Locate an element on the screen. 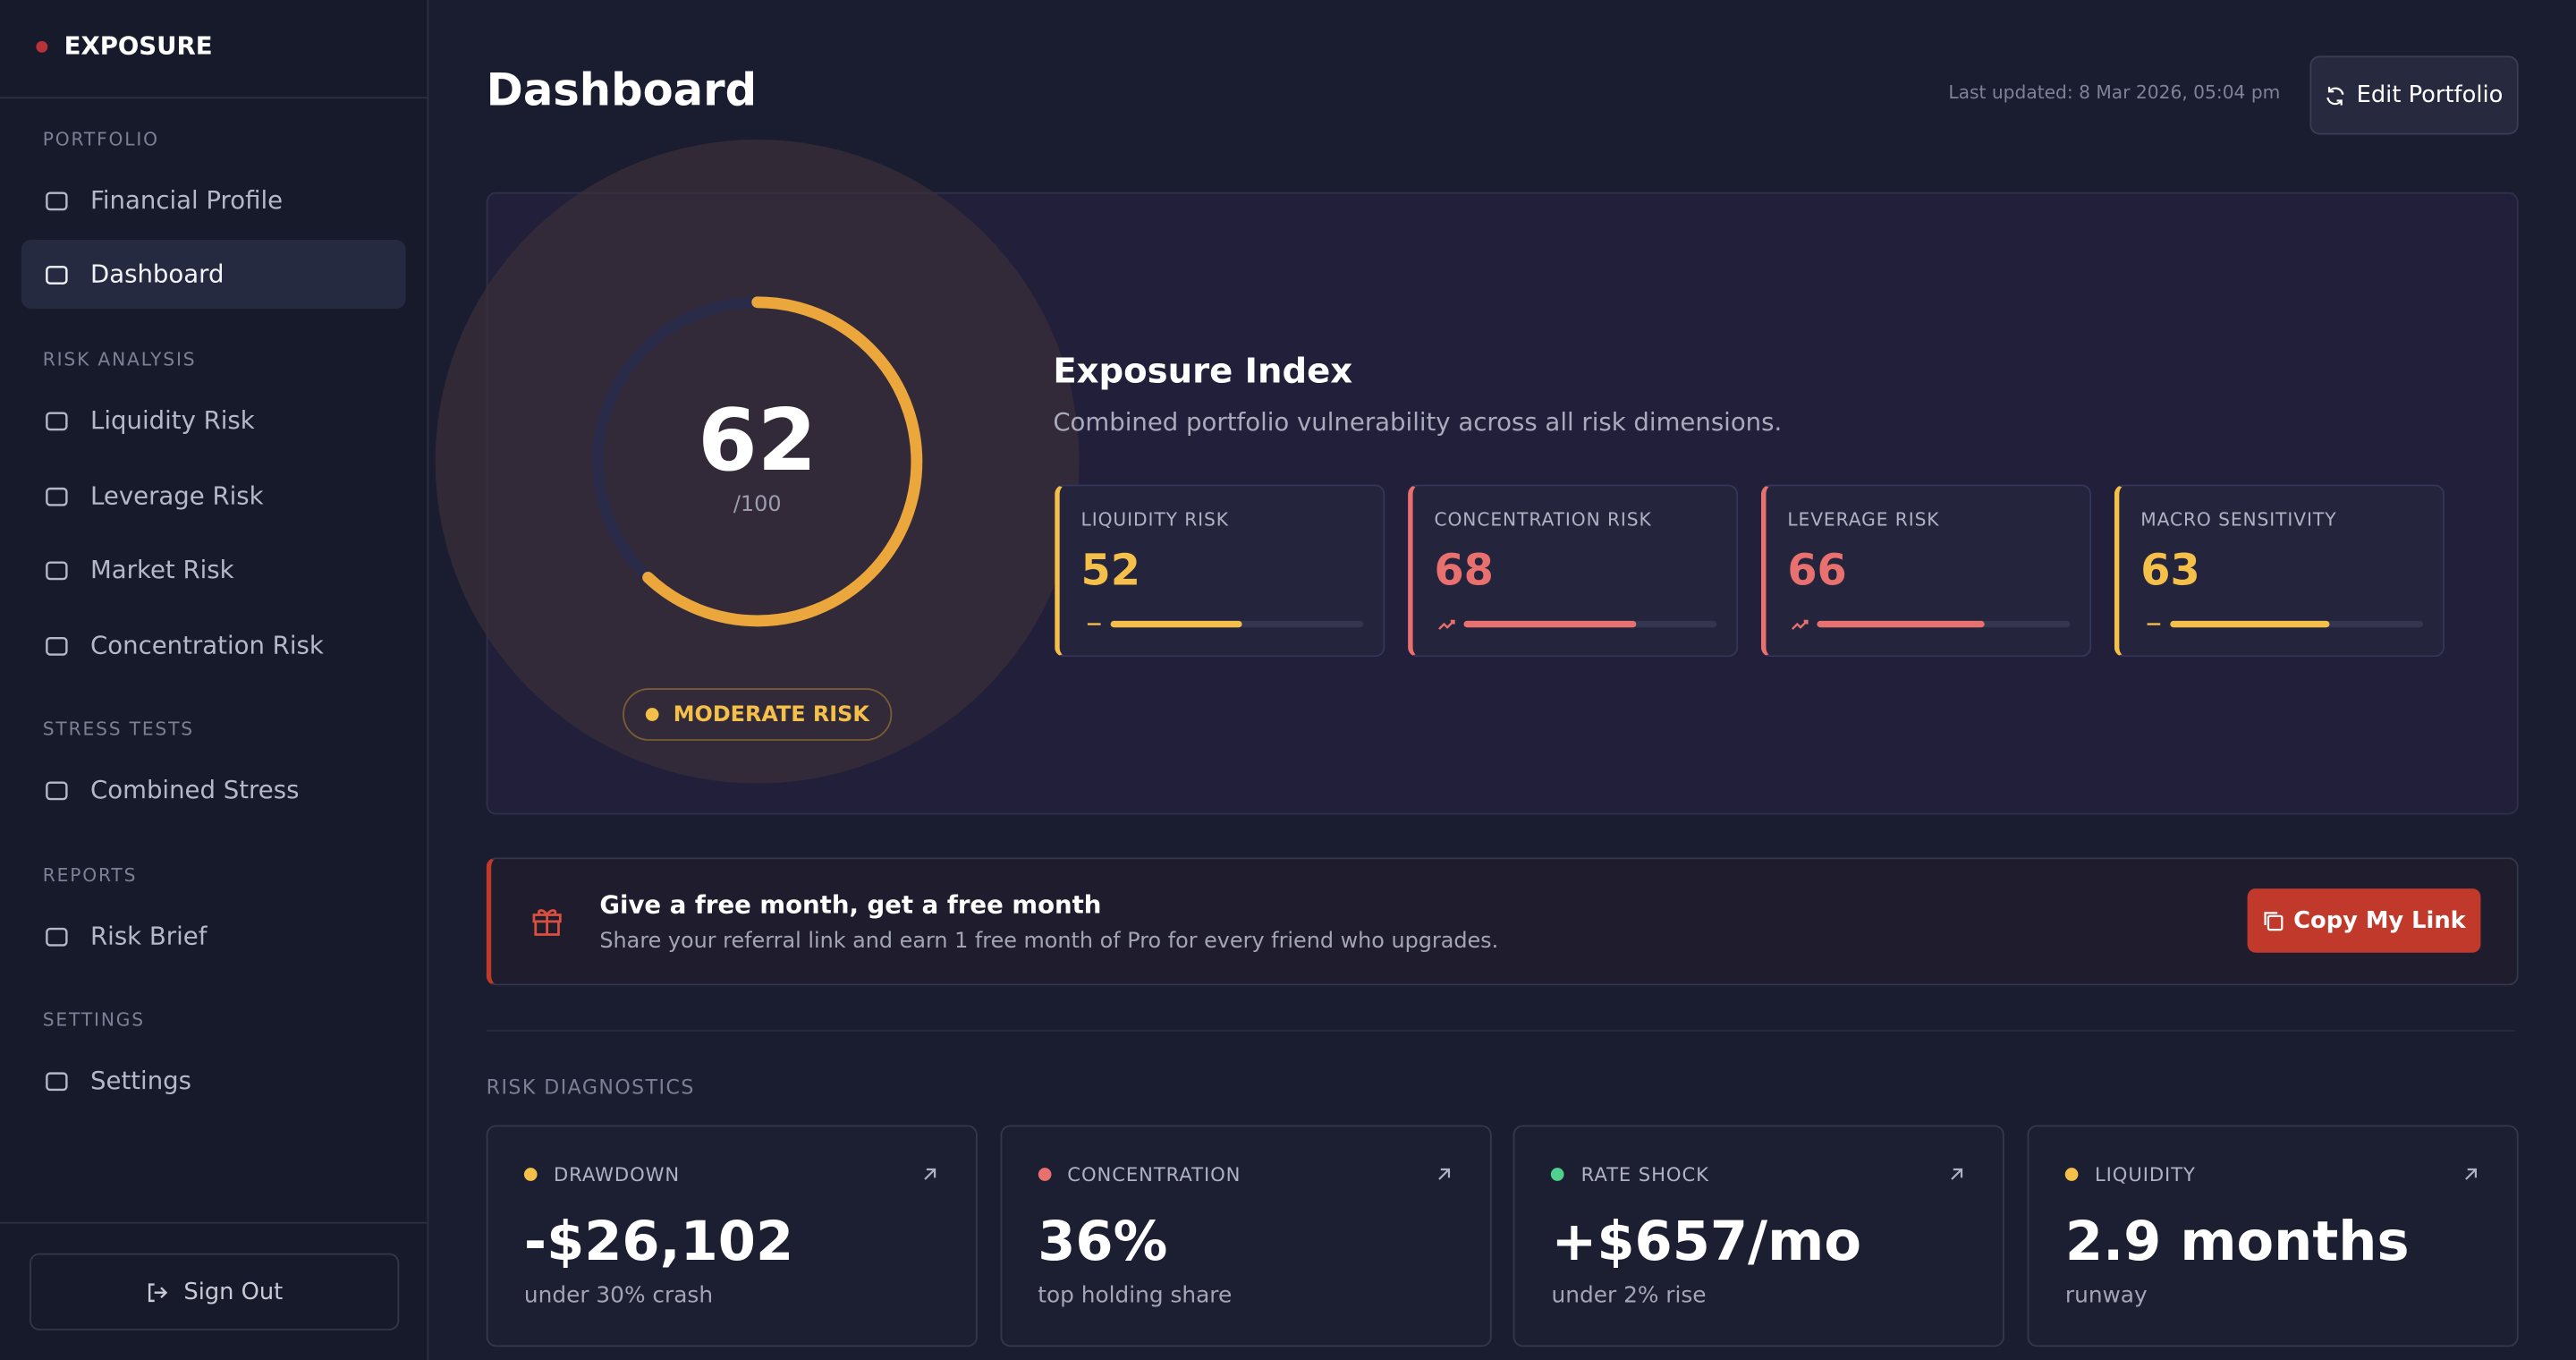 This screenshot has height=1360, width=2576. diagnostic-card: CONCENTRATION 36% top holding share is located at coordinates (1245, 1236).